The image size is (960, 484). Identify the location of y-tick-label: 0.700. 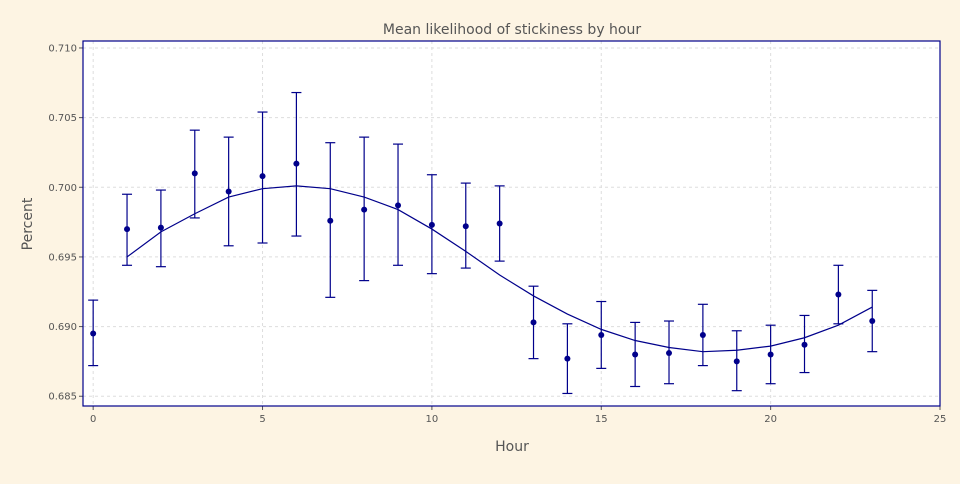
(62, 188).